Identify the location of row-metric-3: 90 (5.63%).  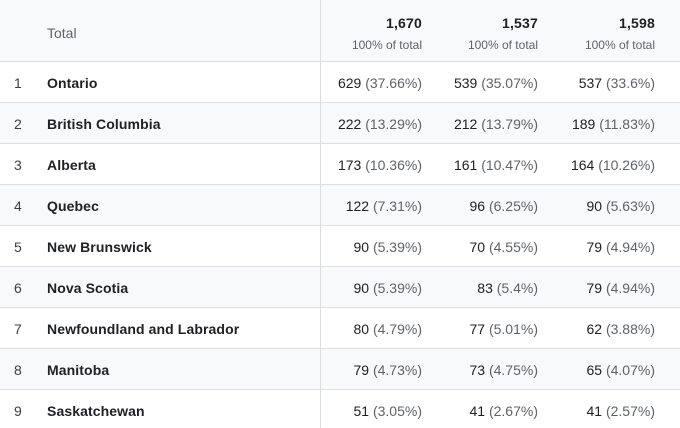
(621, 206).